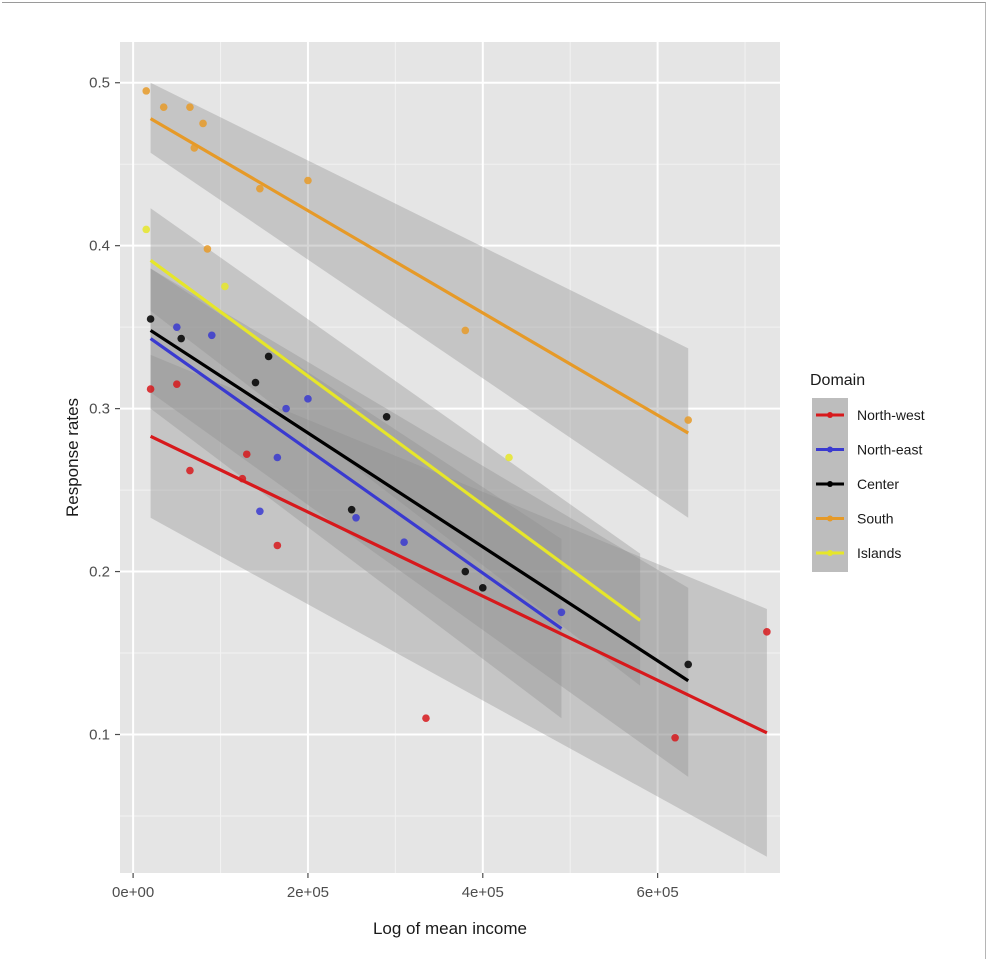 This screenshot has width=988, height=961. I want to click on y-axis-title: Response rates, so click(72, 457).